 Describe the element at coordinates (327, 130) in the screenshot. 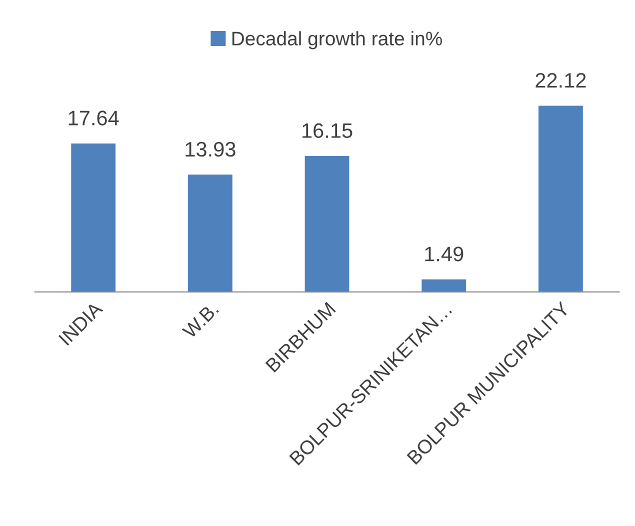

I see `data-label: 16.15` at that location.